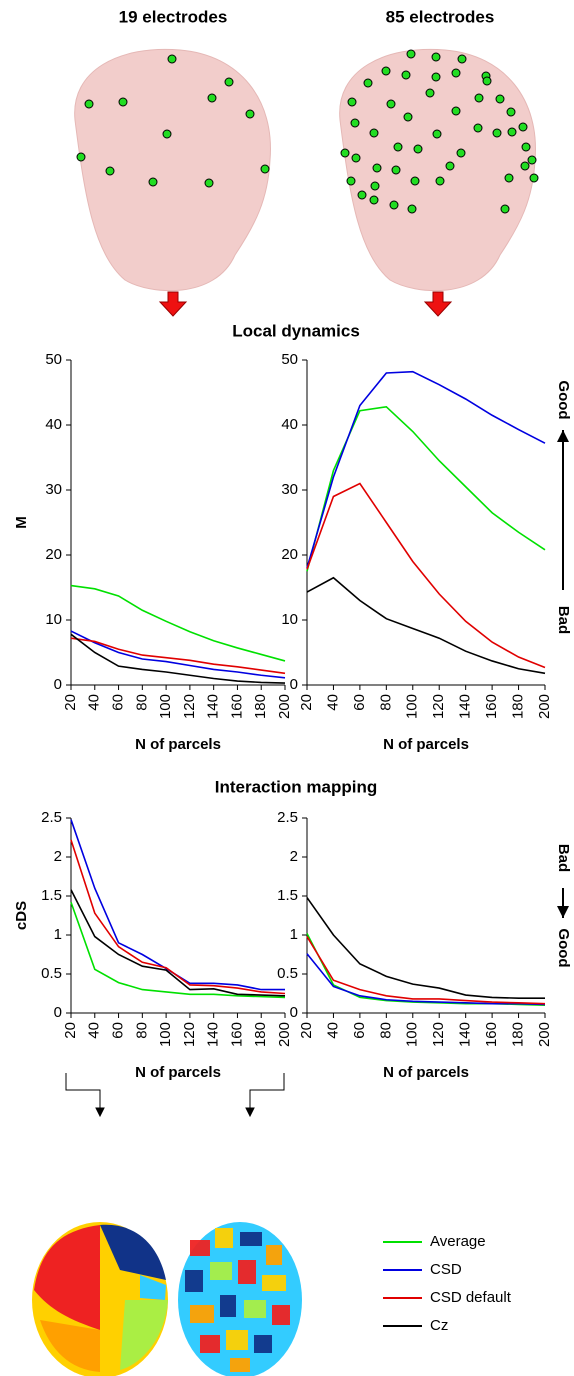 Image resolution: width=574 pixels, height=1376 pixels. Describe the element at coordinates (296, 330) in the screenshot. I see `section-title: Local dynamics` at that location.